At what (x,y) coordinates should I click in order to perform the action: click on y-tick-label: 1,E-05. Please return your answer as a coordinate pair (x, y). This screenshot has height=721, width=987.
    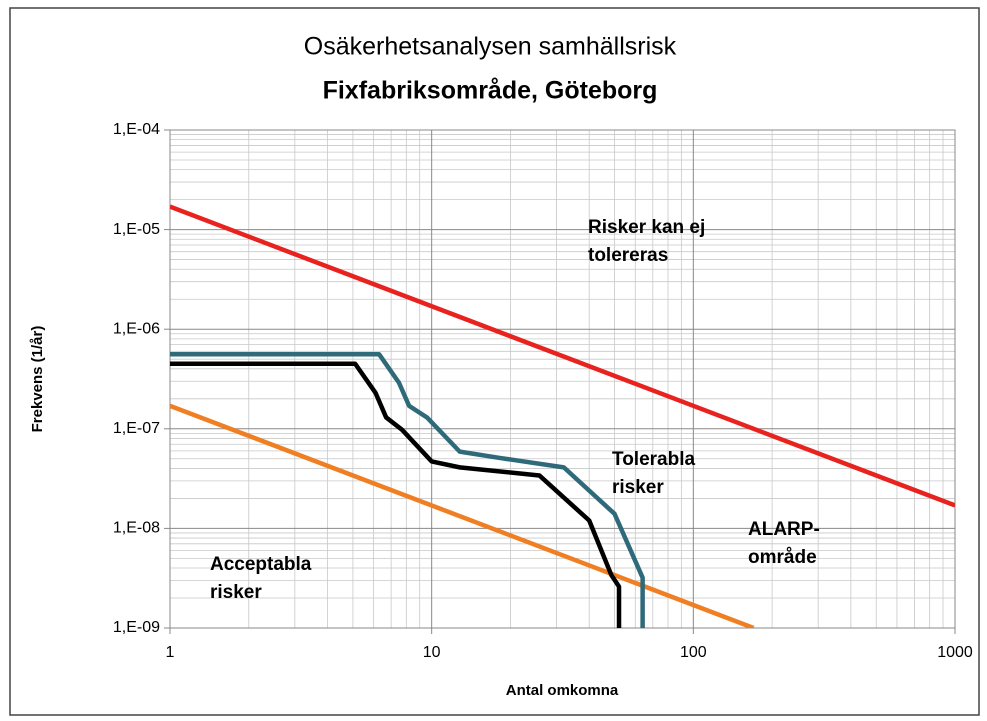
    Looking at the image, I should click on (136, 229).